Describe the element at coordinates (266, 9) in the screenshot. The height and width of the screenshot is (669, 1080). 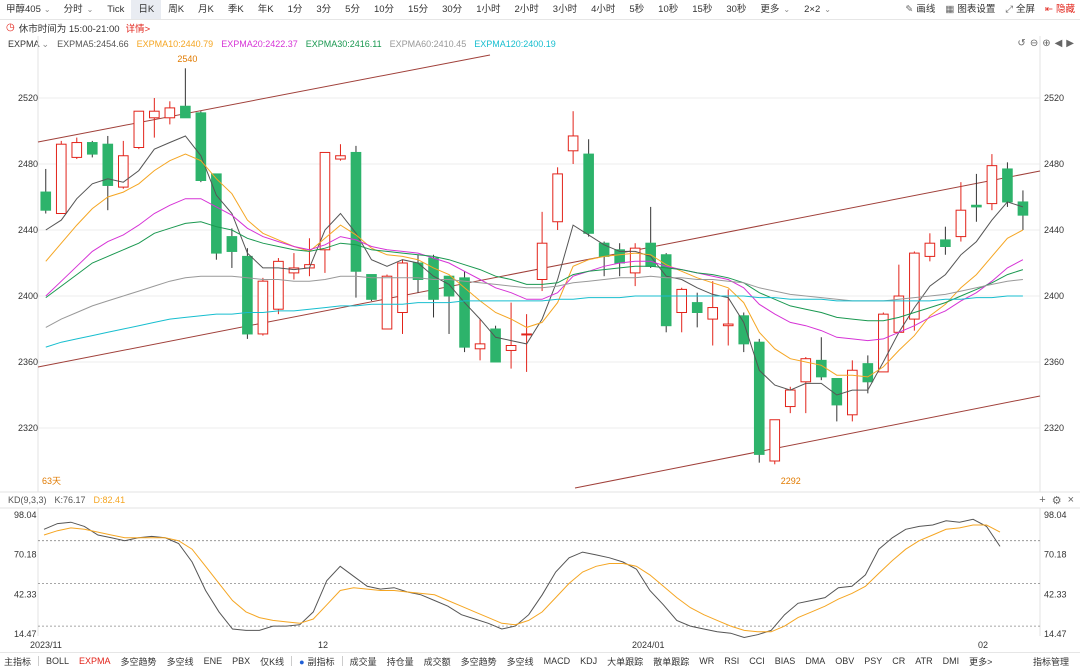
I see `period-tab-6: 年K` at that location.